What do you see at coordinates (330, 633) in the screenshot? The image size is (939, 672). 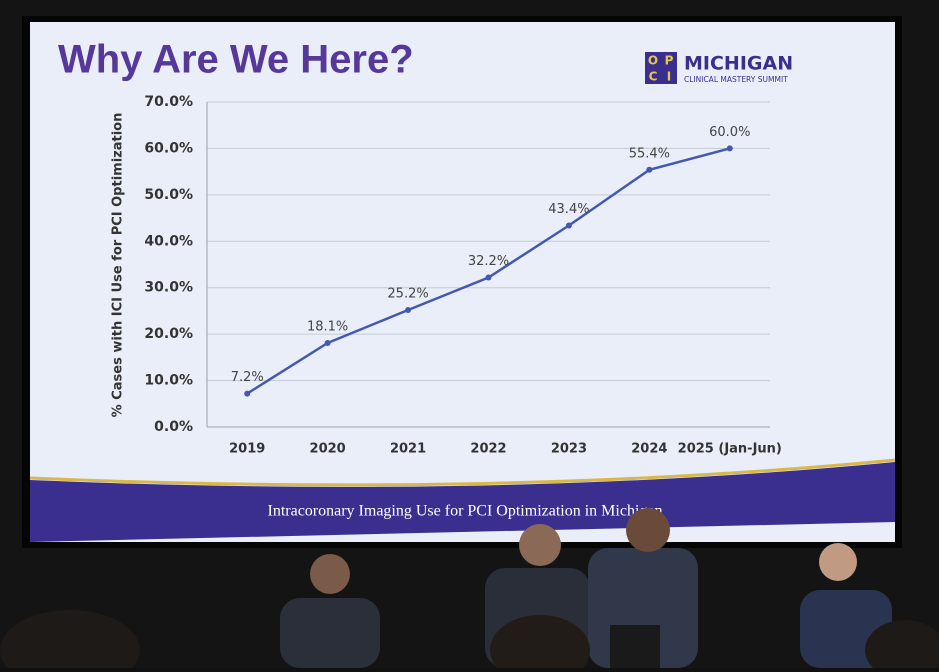 I see `panelist` at bounding box center [330, 633].